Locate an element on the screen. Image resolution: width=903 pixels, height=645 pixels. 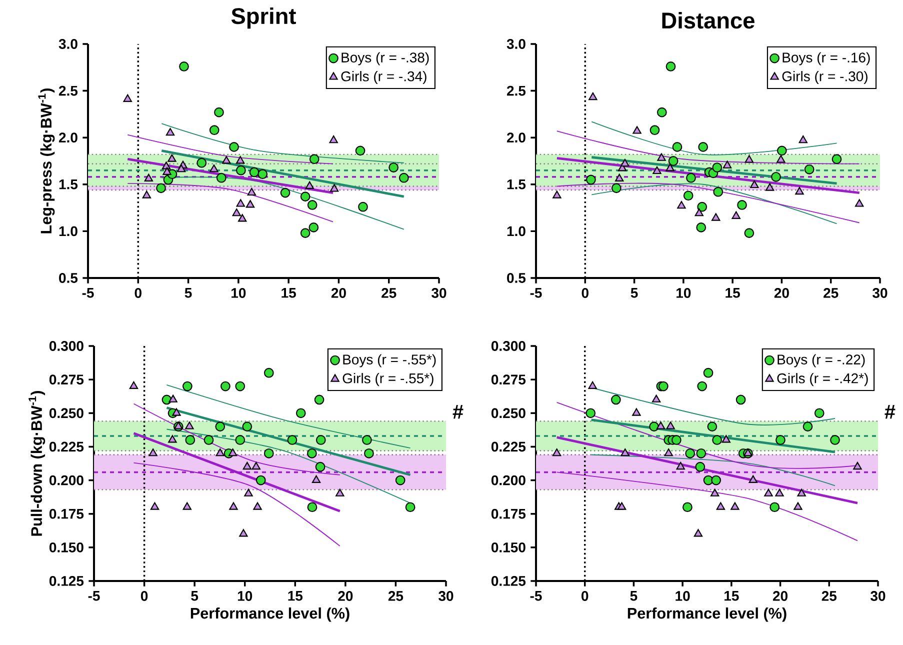
y-axis-title: Leg-press (kg·BW$^{-1}$) is located at coordinates (46, 161).